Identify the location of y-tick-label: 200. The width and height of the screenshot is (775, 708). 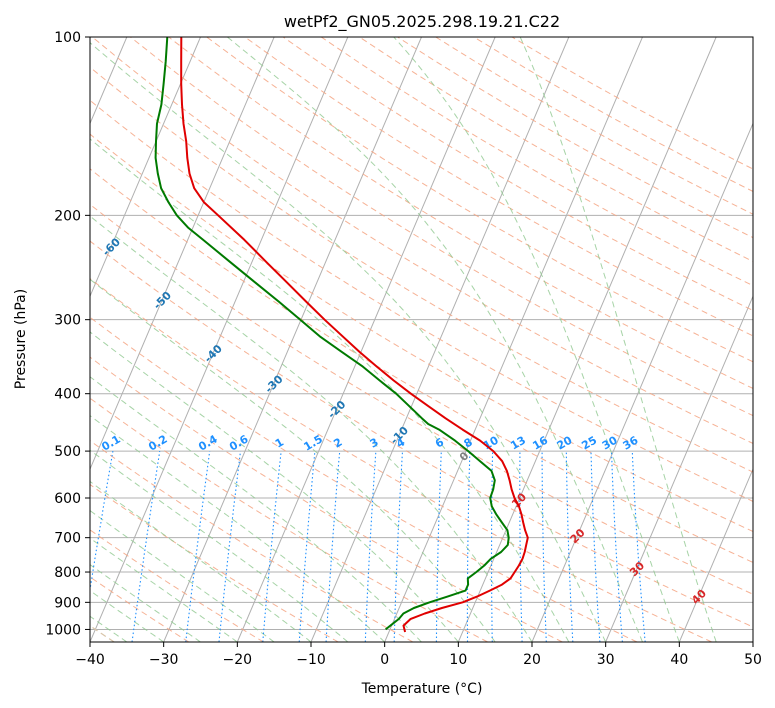
(67, 216).